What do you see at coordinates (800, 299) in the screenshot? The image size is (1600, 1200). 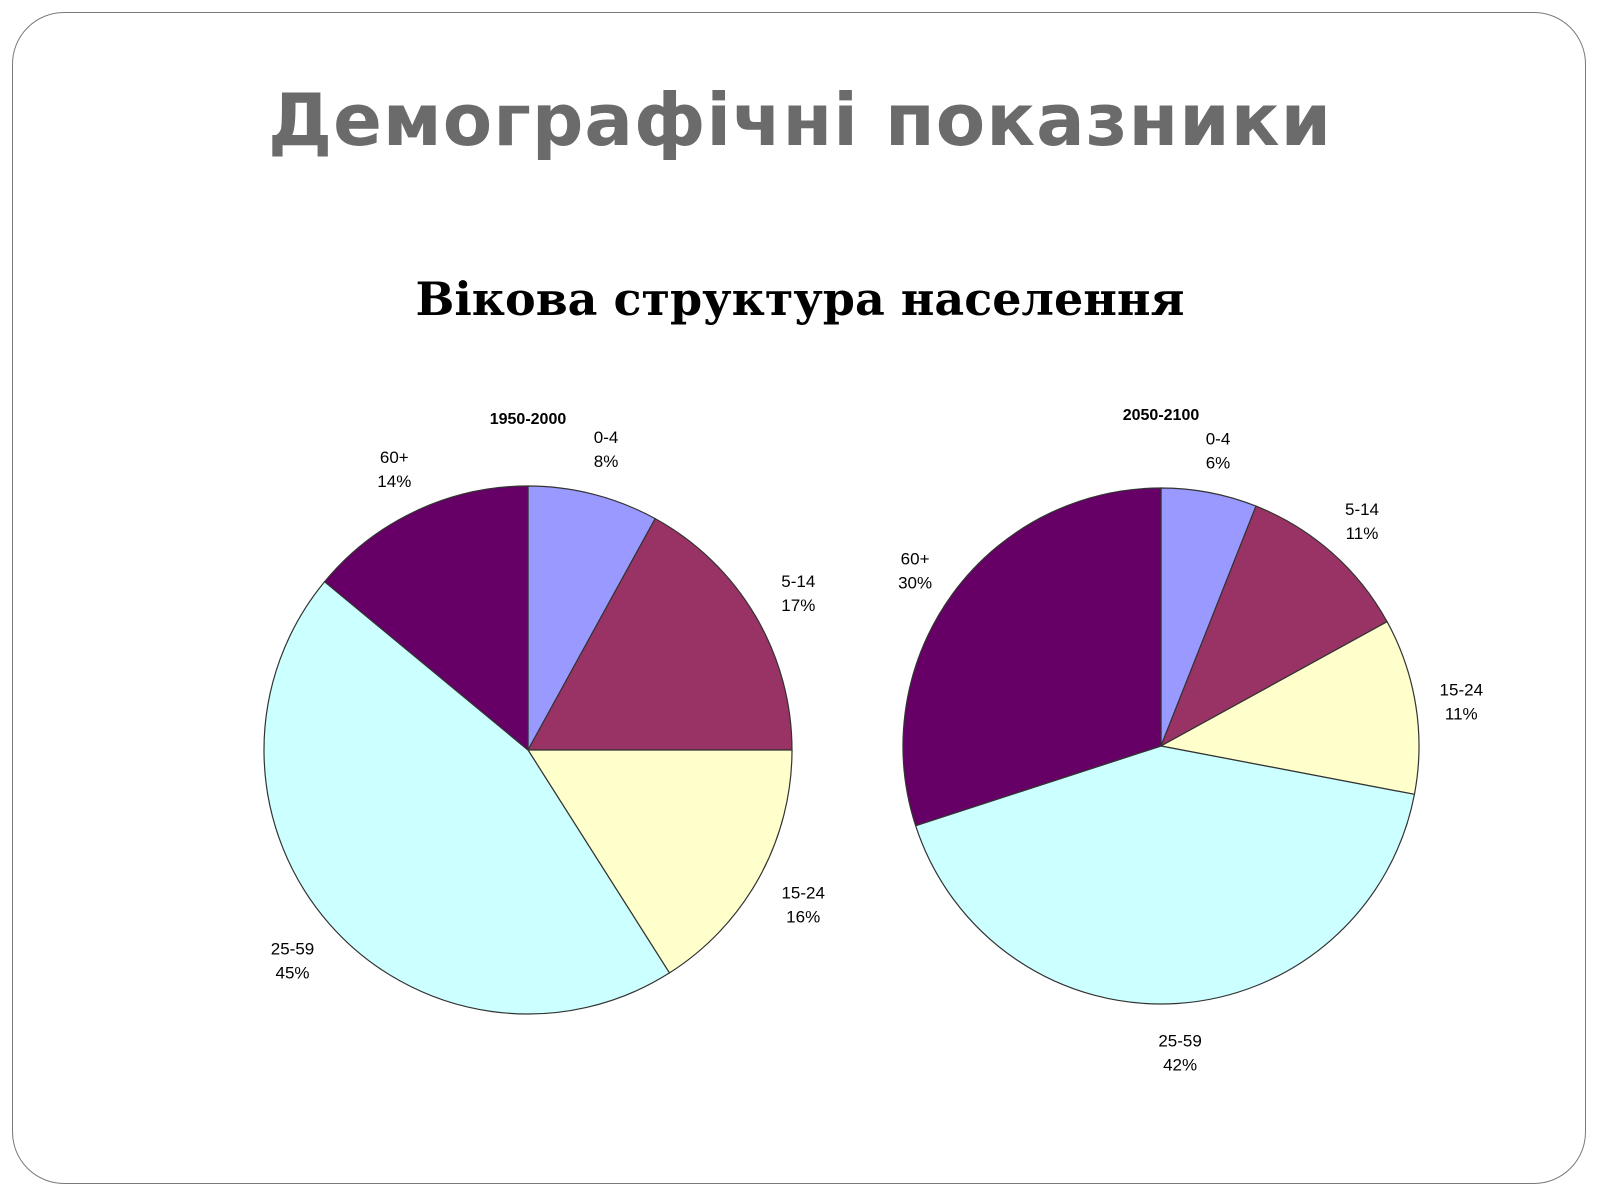 I see `slide-subtitle: Вікова структура населення` at bounding box center [800, 299].